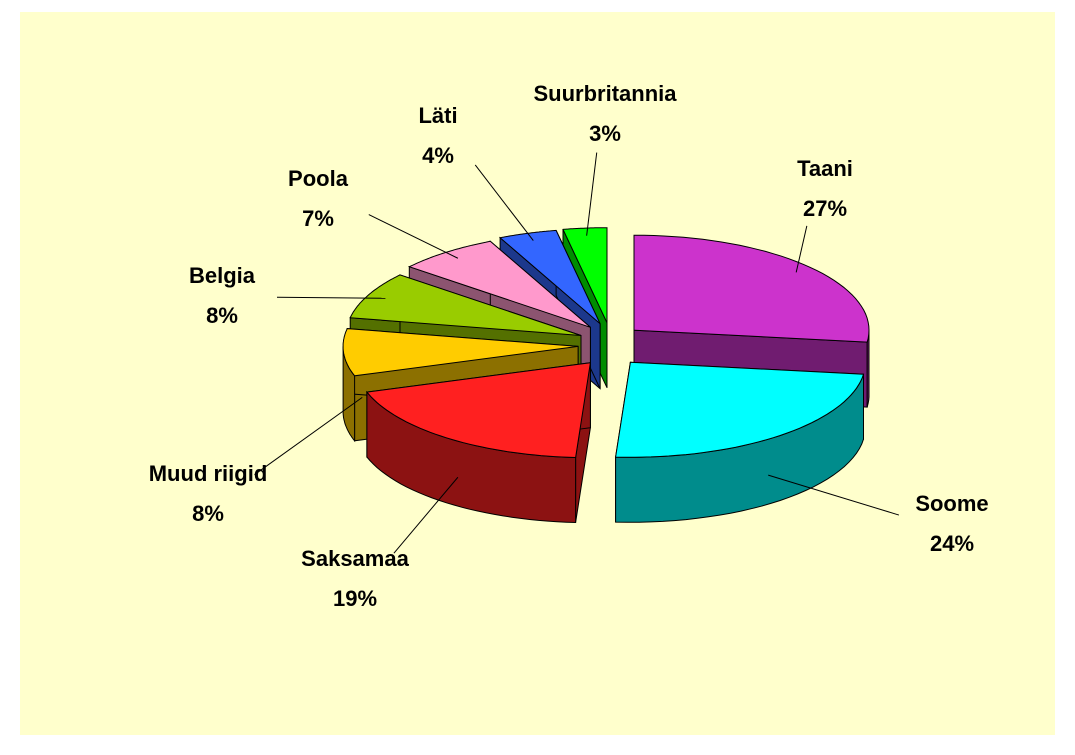  I want to click on value-label: 27%, so click(825, 208).